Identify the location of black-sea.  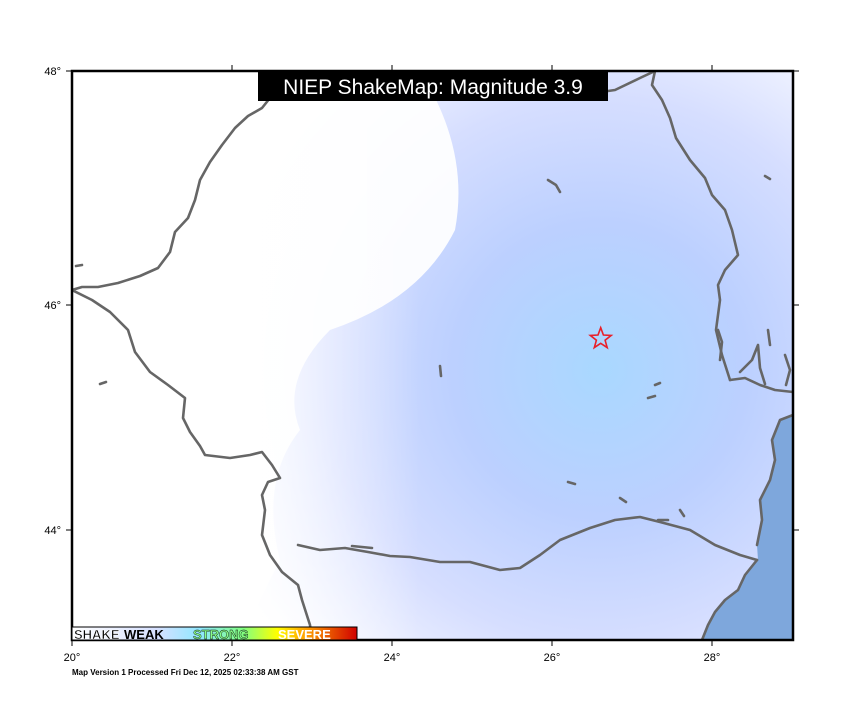
(747, 527).